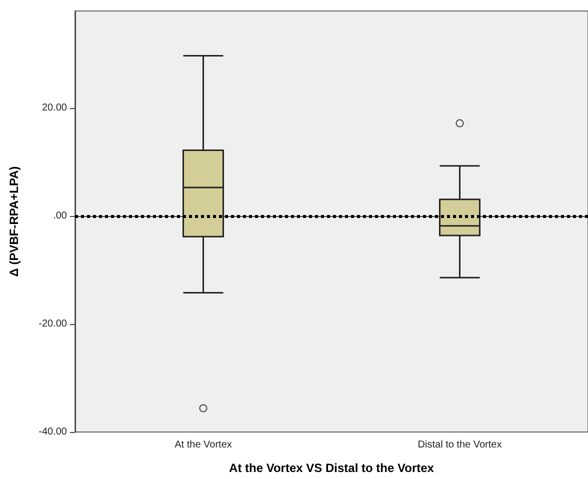  What do you see at coordinates (53, 324) in the screenshot?
I see `y-tick-label: -20.00` at bounding box center [53, 324].